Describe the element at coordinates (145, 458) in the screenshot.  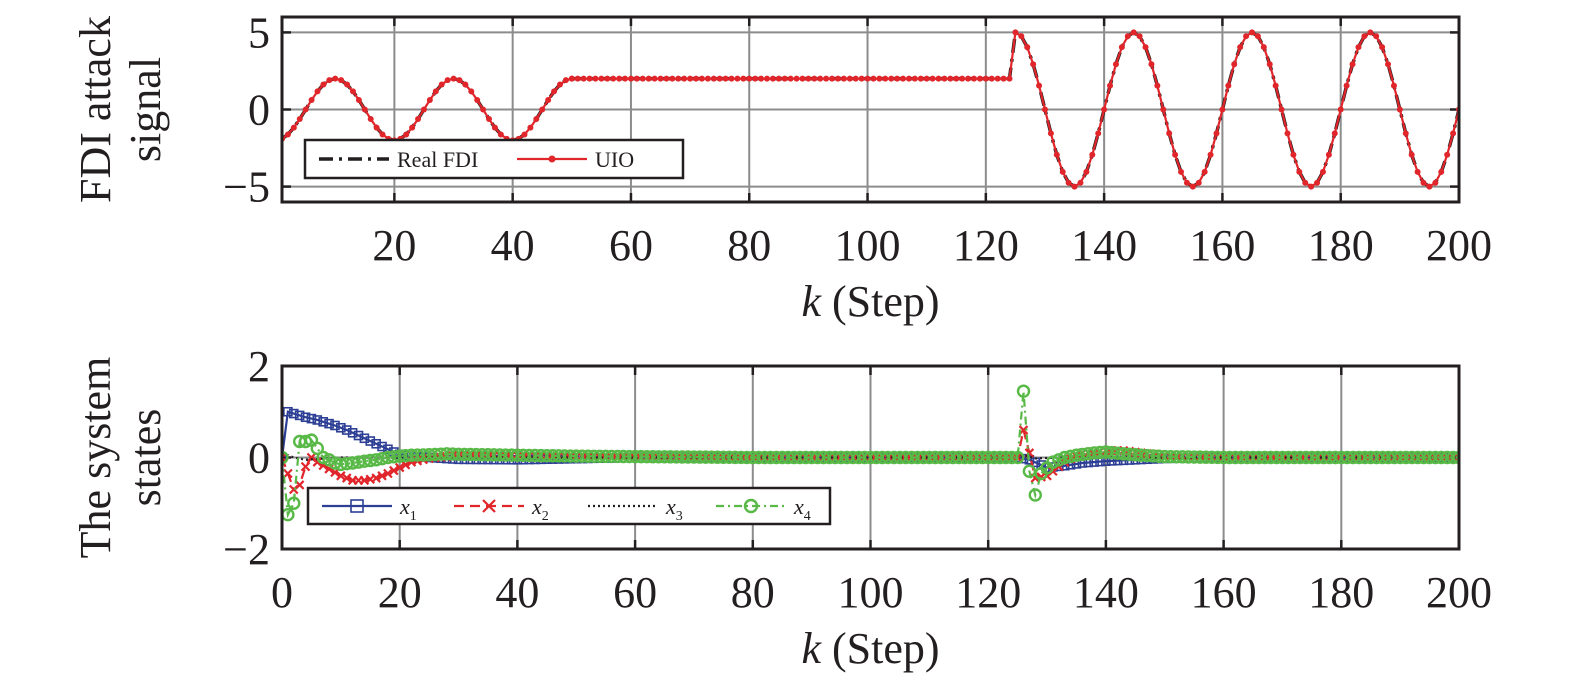
I see `y-axis-label: states` at that location.